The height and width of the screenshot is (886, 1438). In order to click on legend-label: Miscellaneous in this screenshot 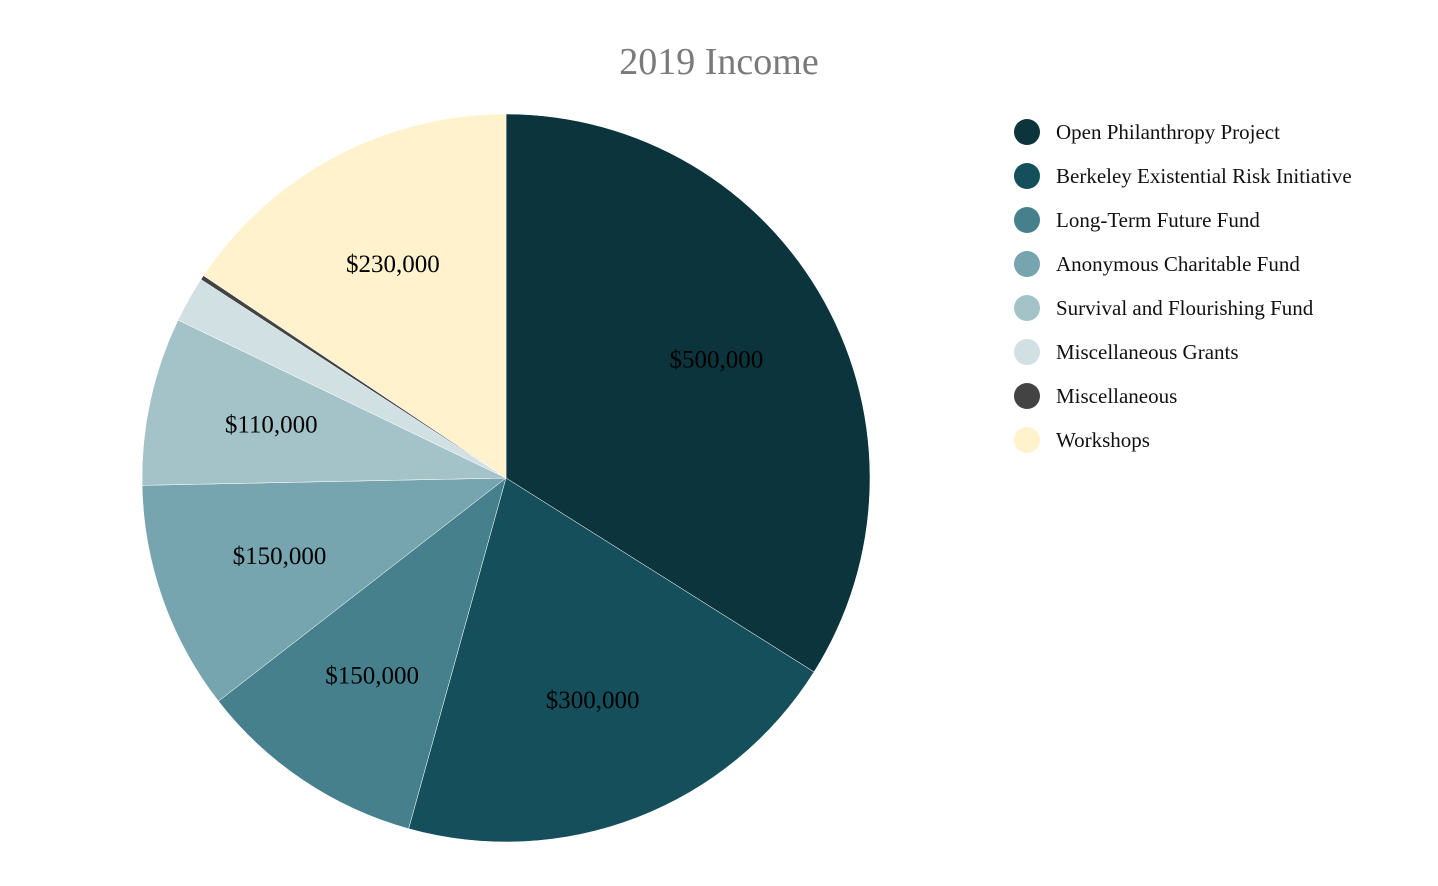, I will do `click(1117, 395)`.